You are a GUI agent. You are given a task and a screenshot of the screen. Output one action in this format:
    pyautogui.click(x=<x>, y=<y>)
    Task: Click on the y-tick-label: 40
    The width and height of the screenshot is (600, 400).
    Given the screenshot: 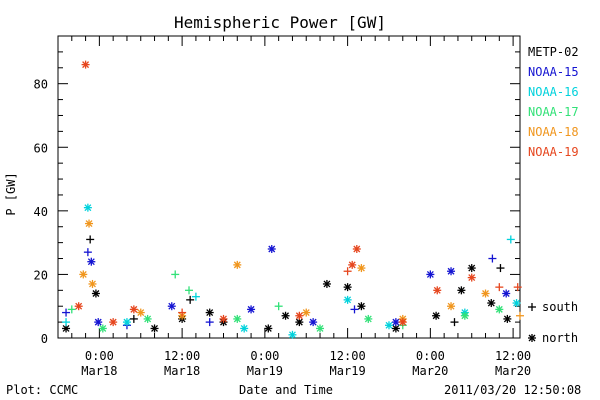 What is the action you would take?
    pyautogui.click(x=41, y=212)
    